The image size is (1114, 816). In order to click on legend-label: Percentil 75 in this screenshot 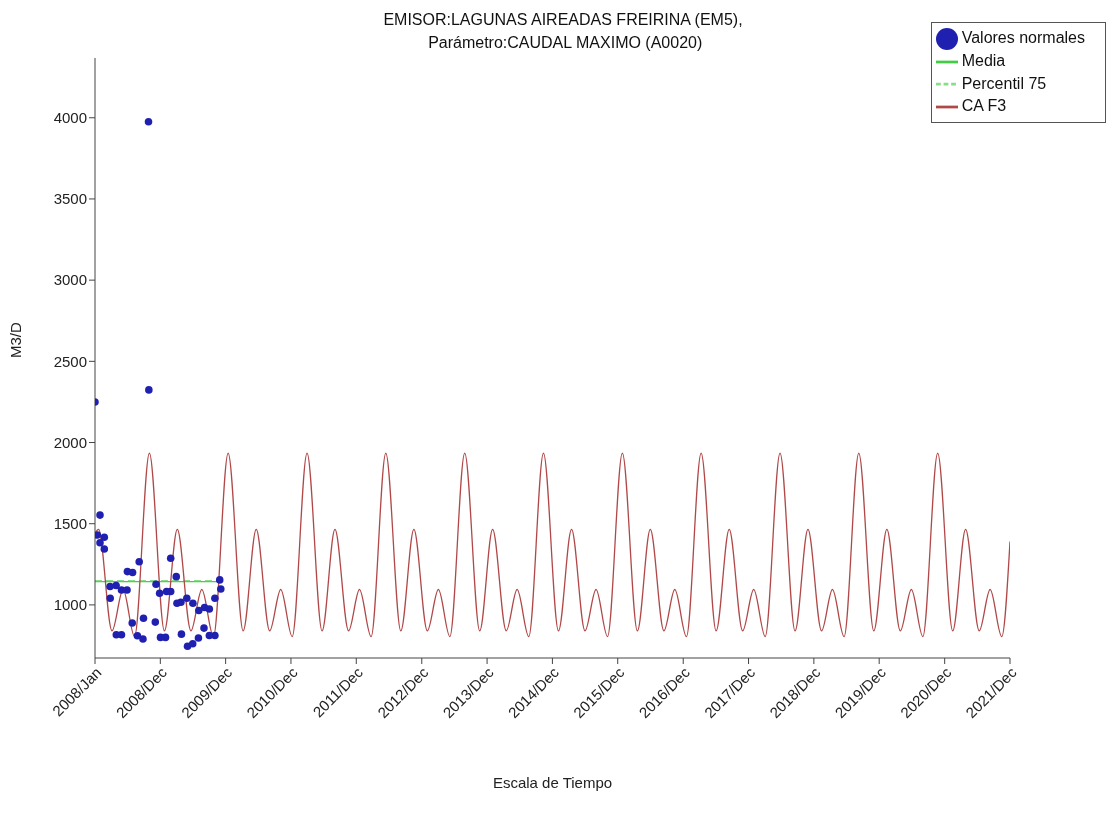, I will do `click(1004, 83)`.